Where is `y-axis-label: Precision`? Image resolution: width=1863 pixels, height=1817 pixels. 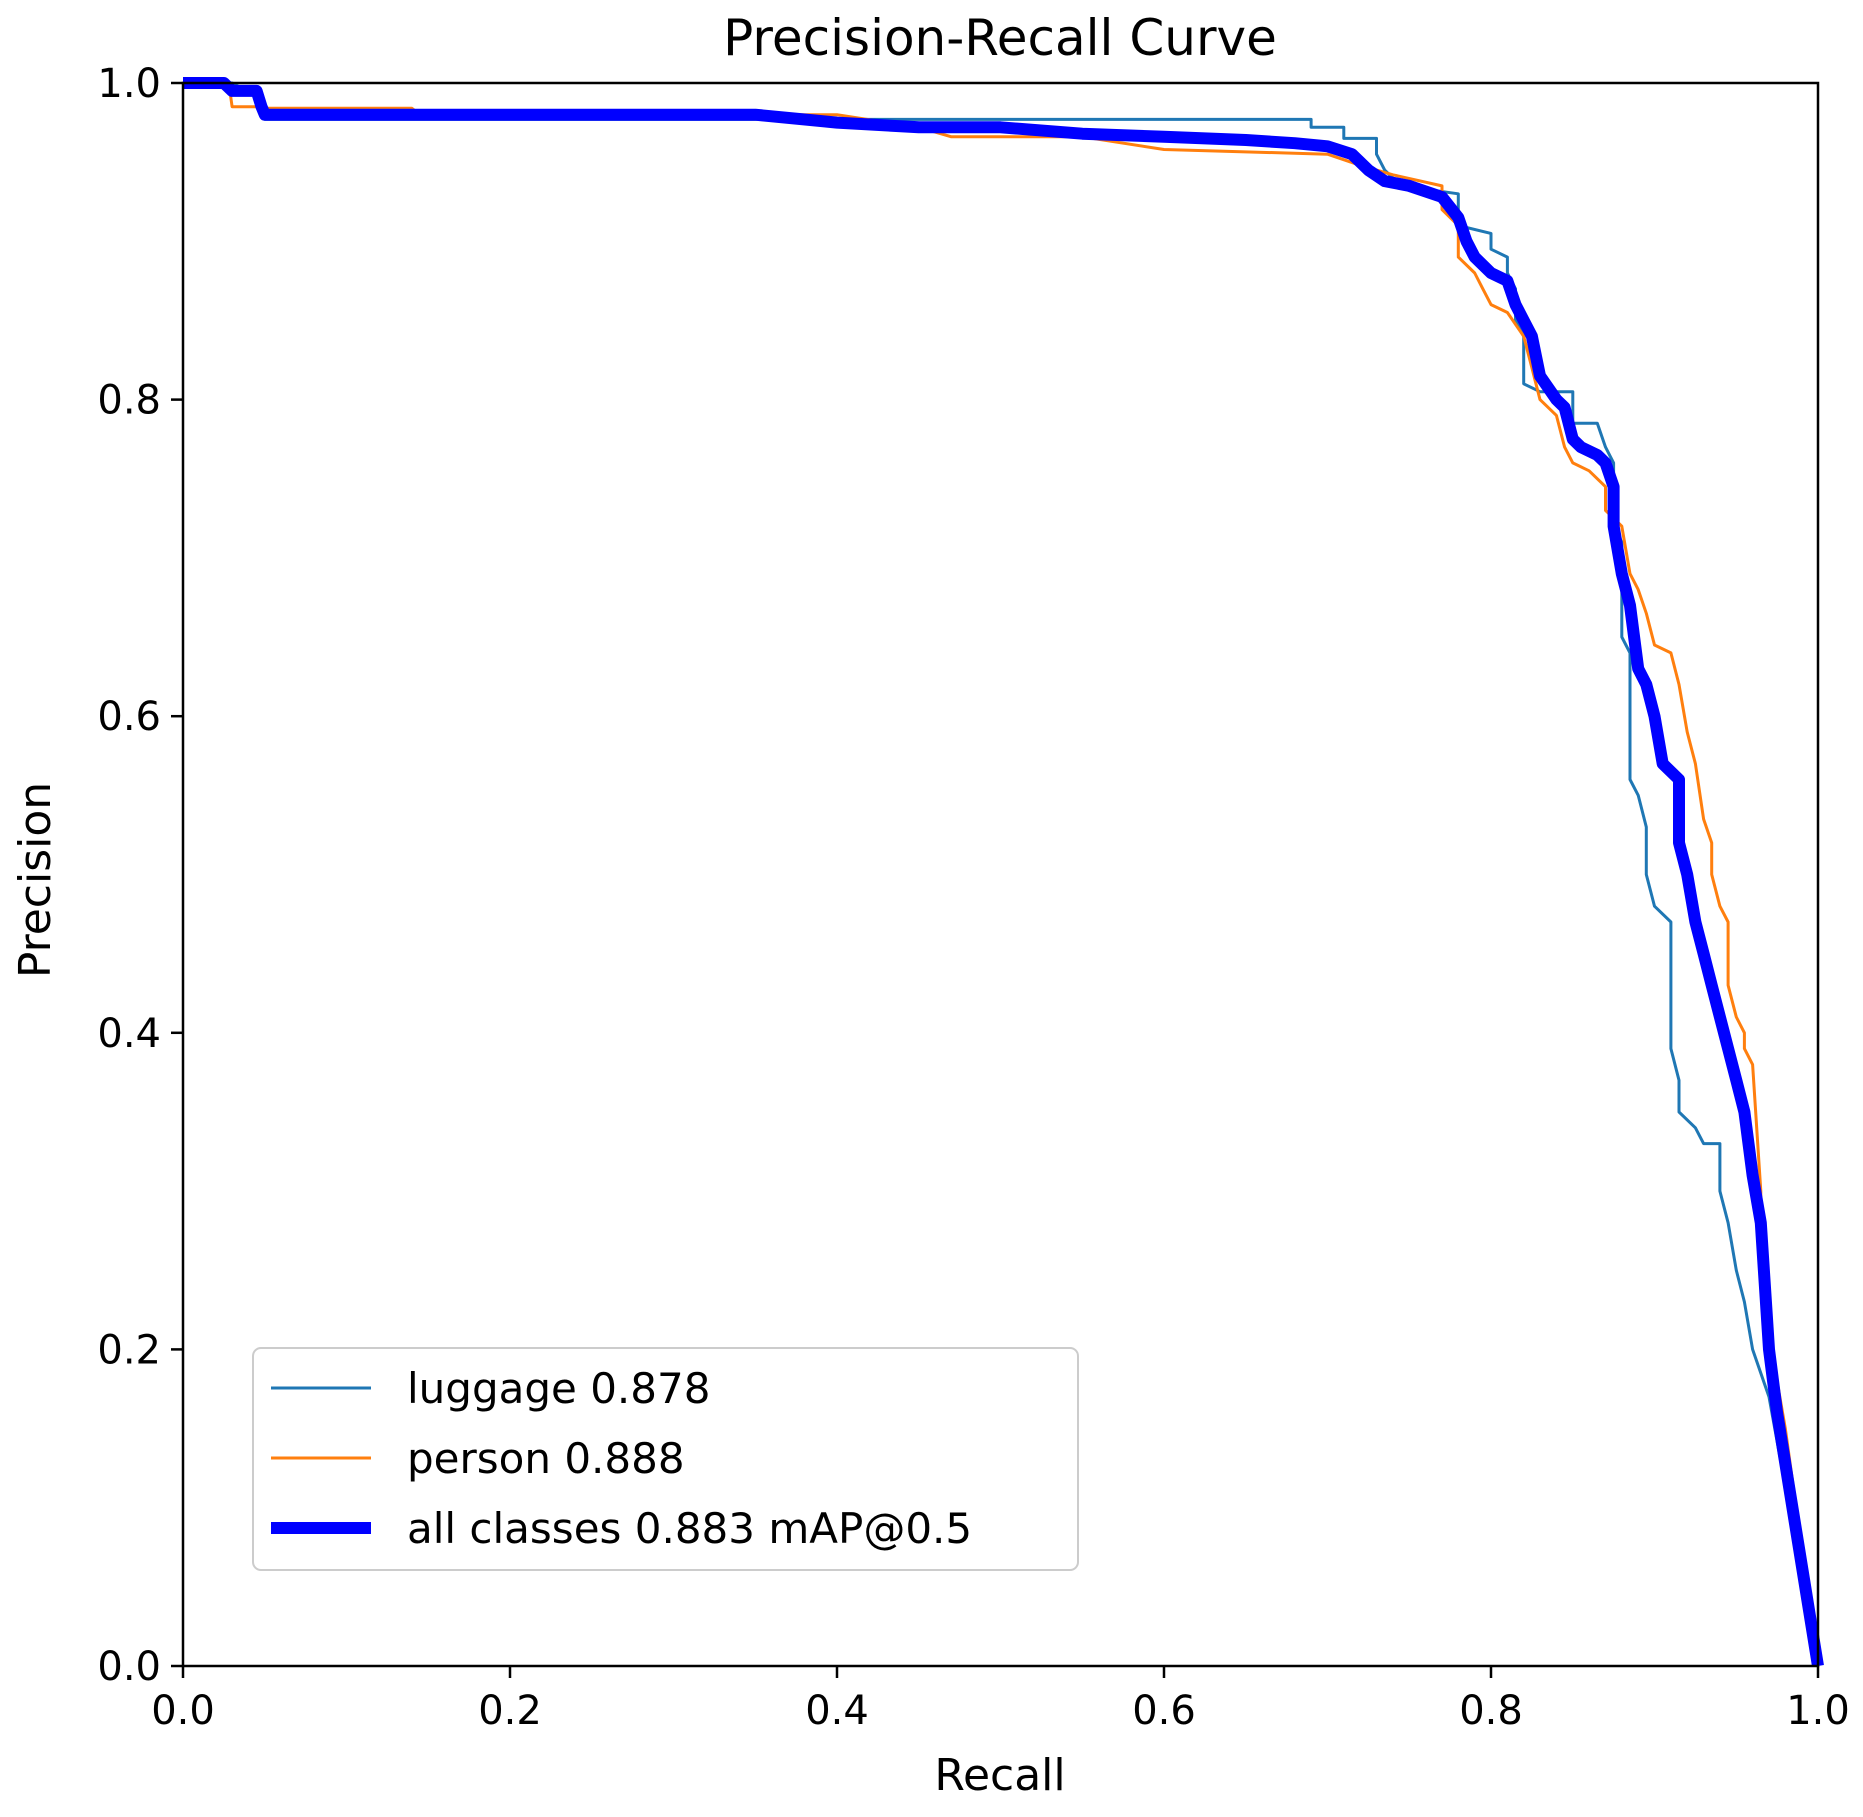
y-axis-label: Precision is located at coordinates (35, 880).